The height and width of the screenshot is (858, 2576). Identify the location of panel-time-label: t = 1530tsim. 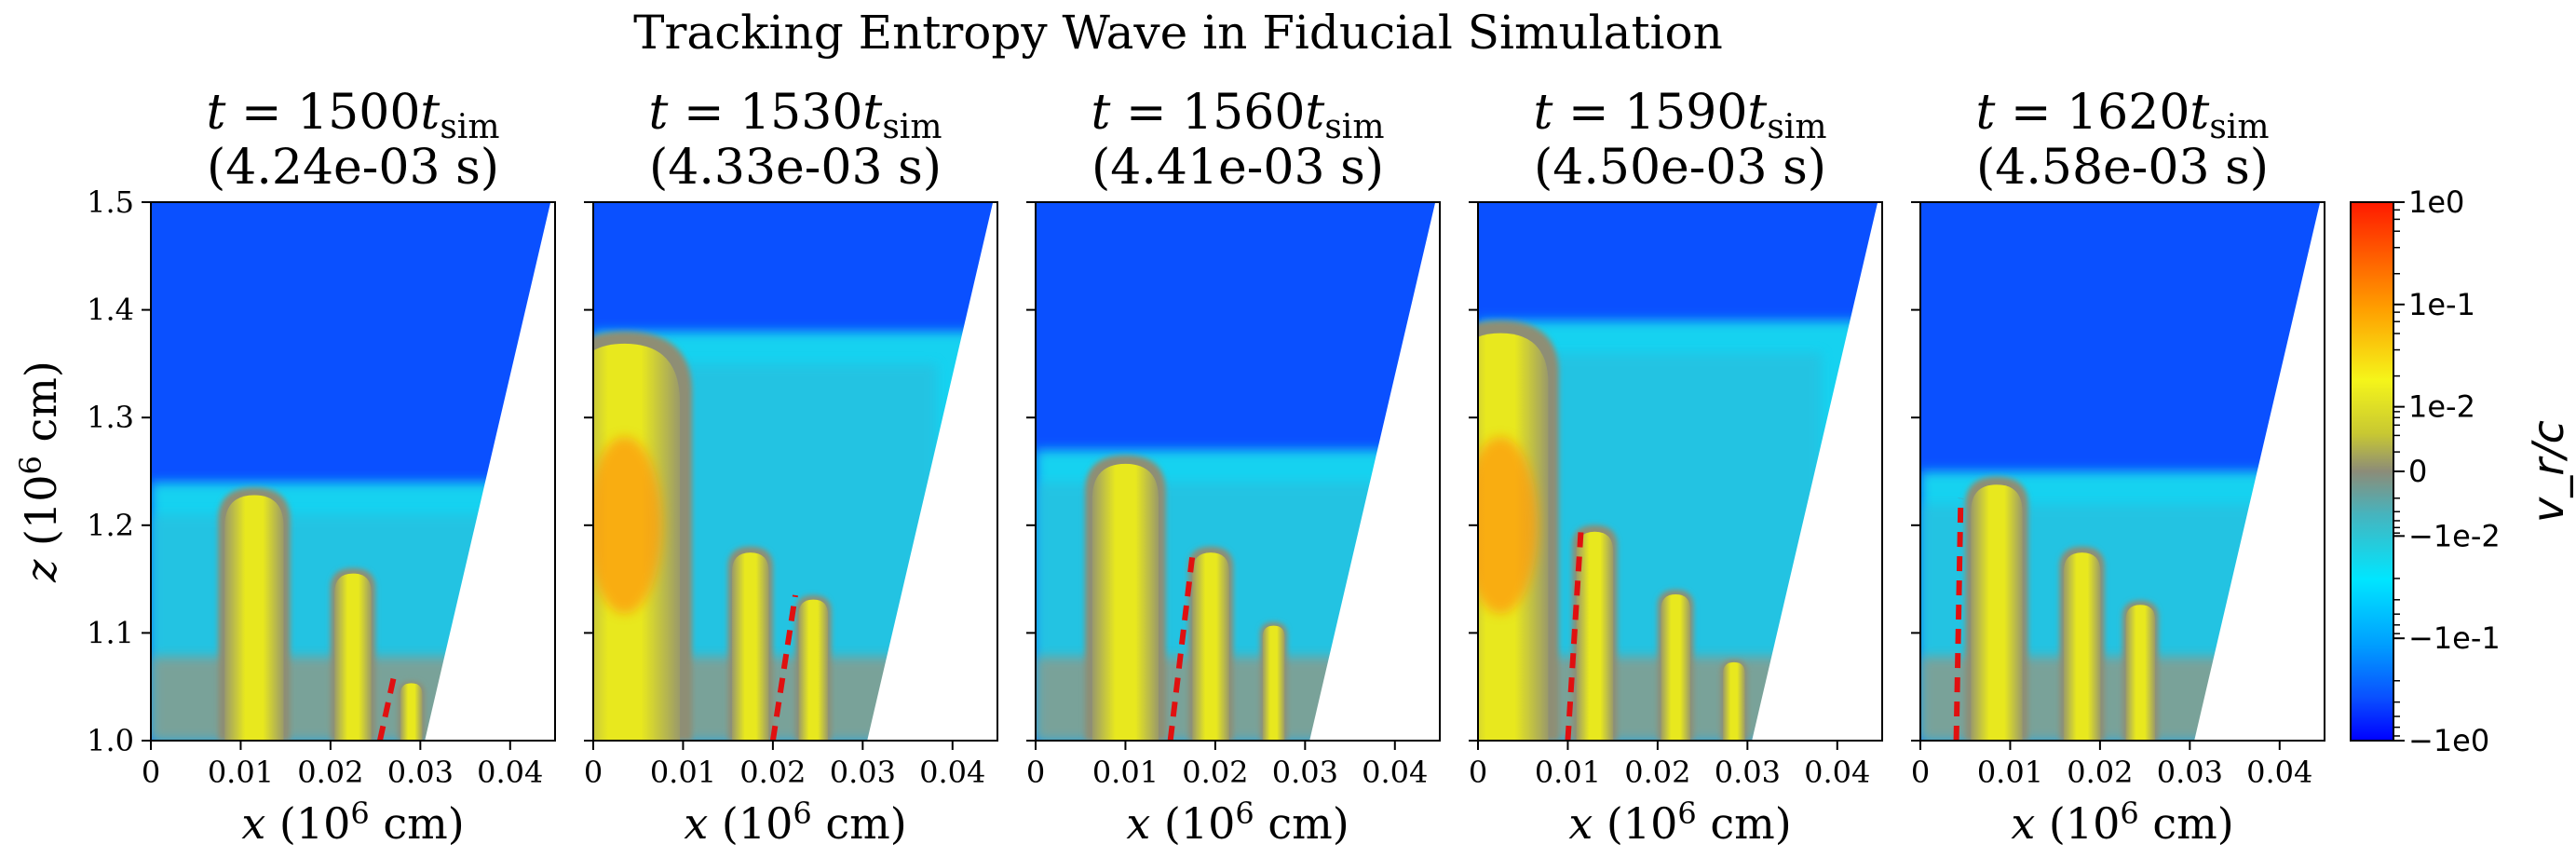
(795, 115).